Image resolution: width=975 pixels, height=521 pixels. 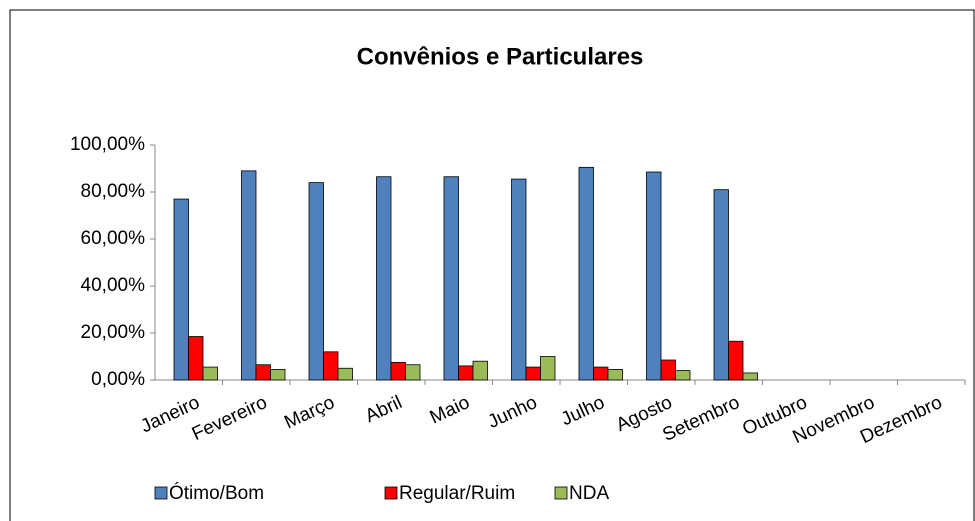 I want to click on y-tick-label: 60,00%, so click(x=113, y=238).